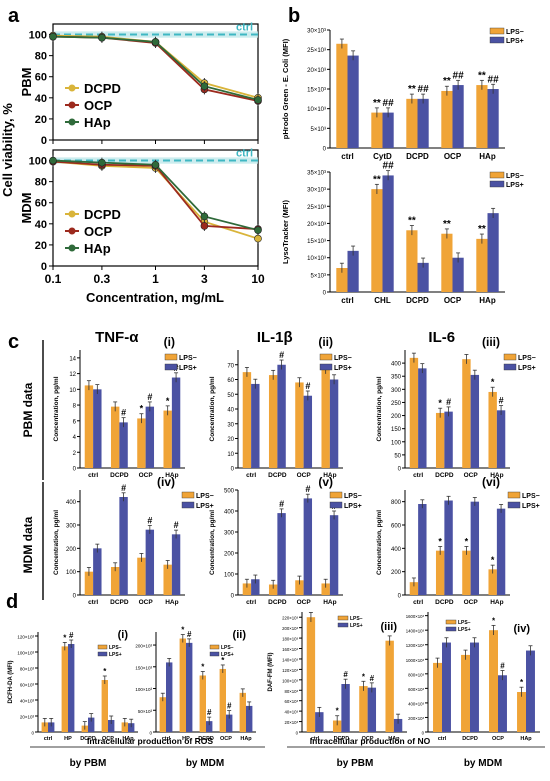 The width and height of the screenshot is (550, 781). Describe the element at coordinates (27, 717) in the screenshot. I see `y-tick-label: 20×10³` at that location.